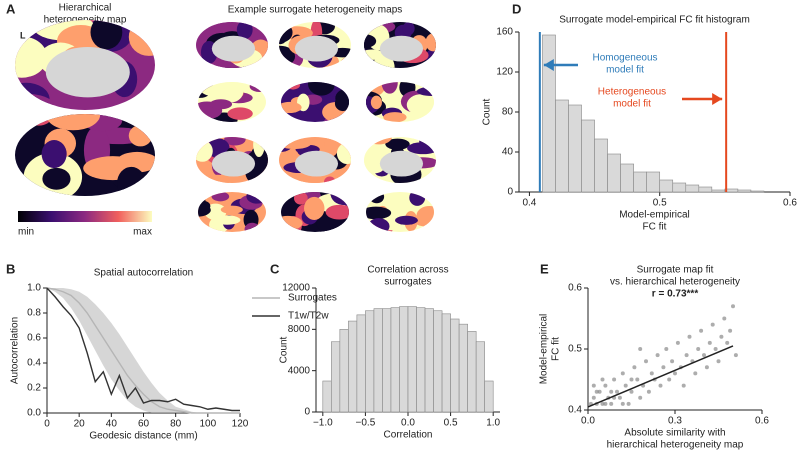 This screenshot has width=800, height=453. I want to click on legend-label: Surrogates, so click(312, 298).